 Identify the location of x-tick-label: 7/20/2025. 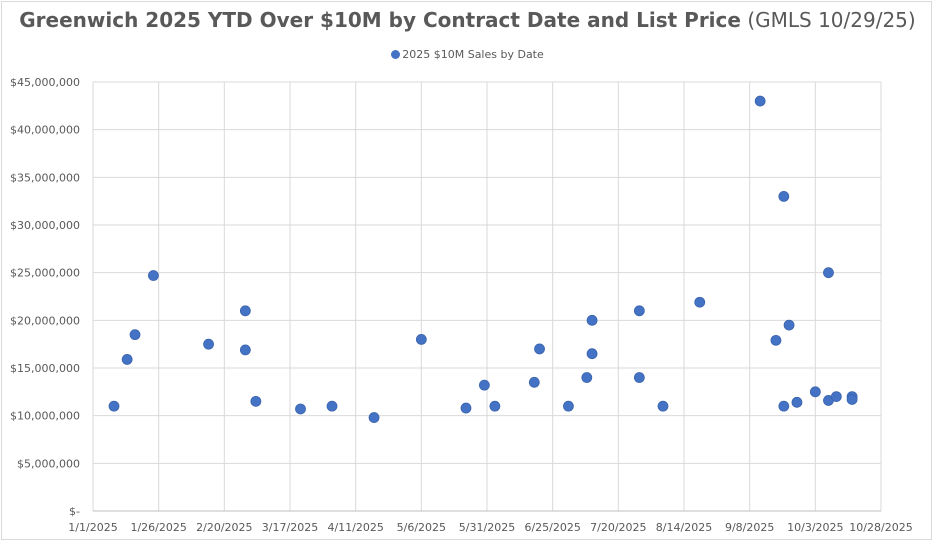
(618, 527).